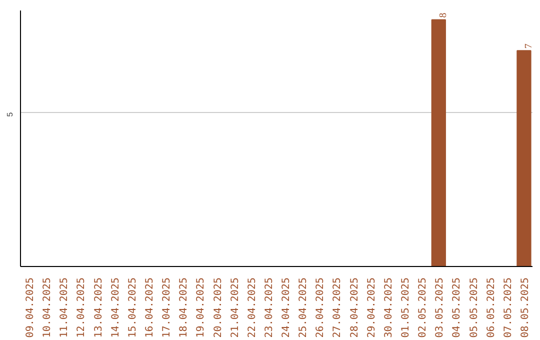 The width and height of the screenshot is (540, 340). Describe the element at coordinates (406, 307) in the screenshot. I see `x-tick-label: 01.05.2025` at that location.